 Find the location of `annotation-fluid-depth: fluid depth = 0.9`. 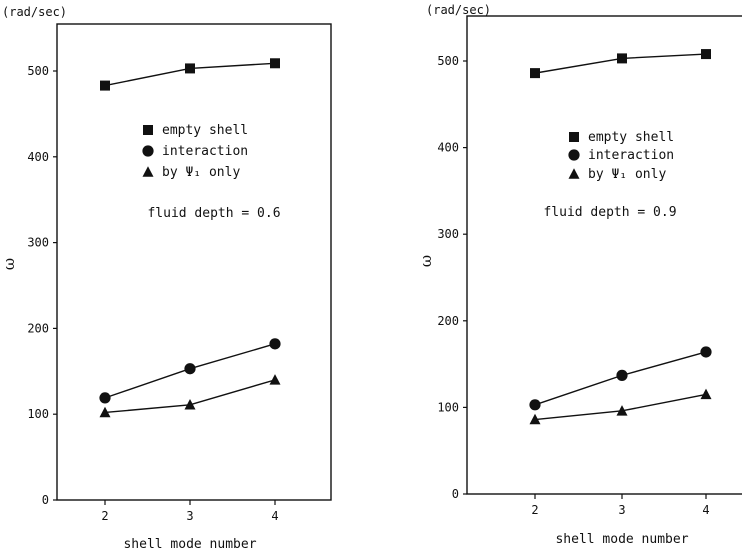

annotation-fluid-depth: fluid depth = 0.9 is located at coordinates (609, 212).